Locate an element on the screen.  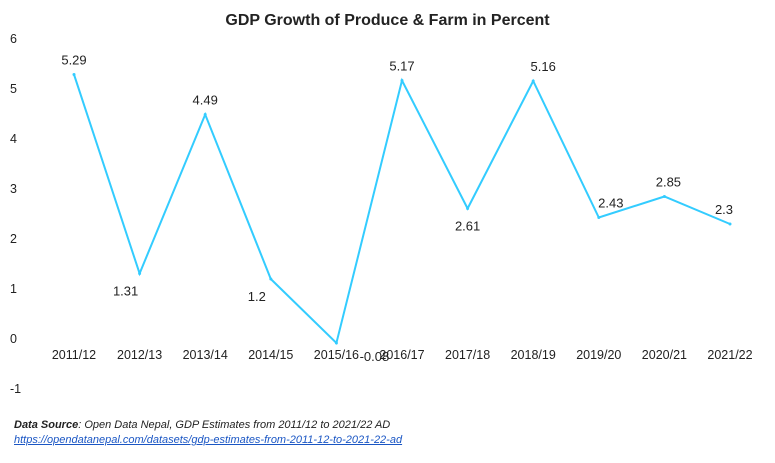
data-label: 1.2 is located at coordinates (257, 296).